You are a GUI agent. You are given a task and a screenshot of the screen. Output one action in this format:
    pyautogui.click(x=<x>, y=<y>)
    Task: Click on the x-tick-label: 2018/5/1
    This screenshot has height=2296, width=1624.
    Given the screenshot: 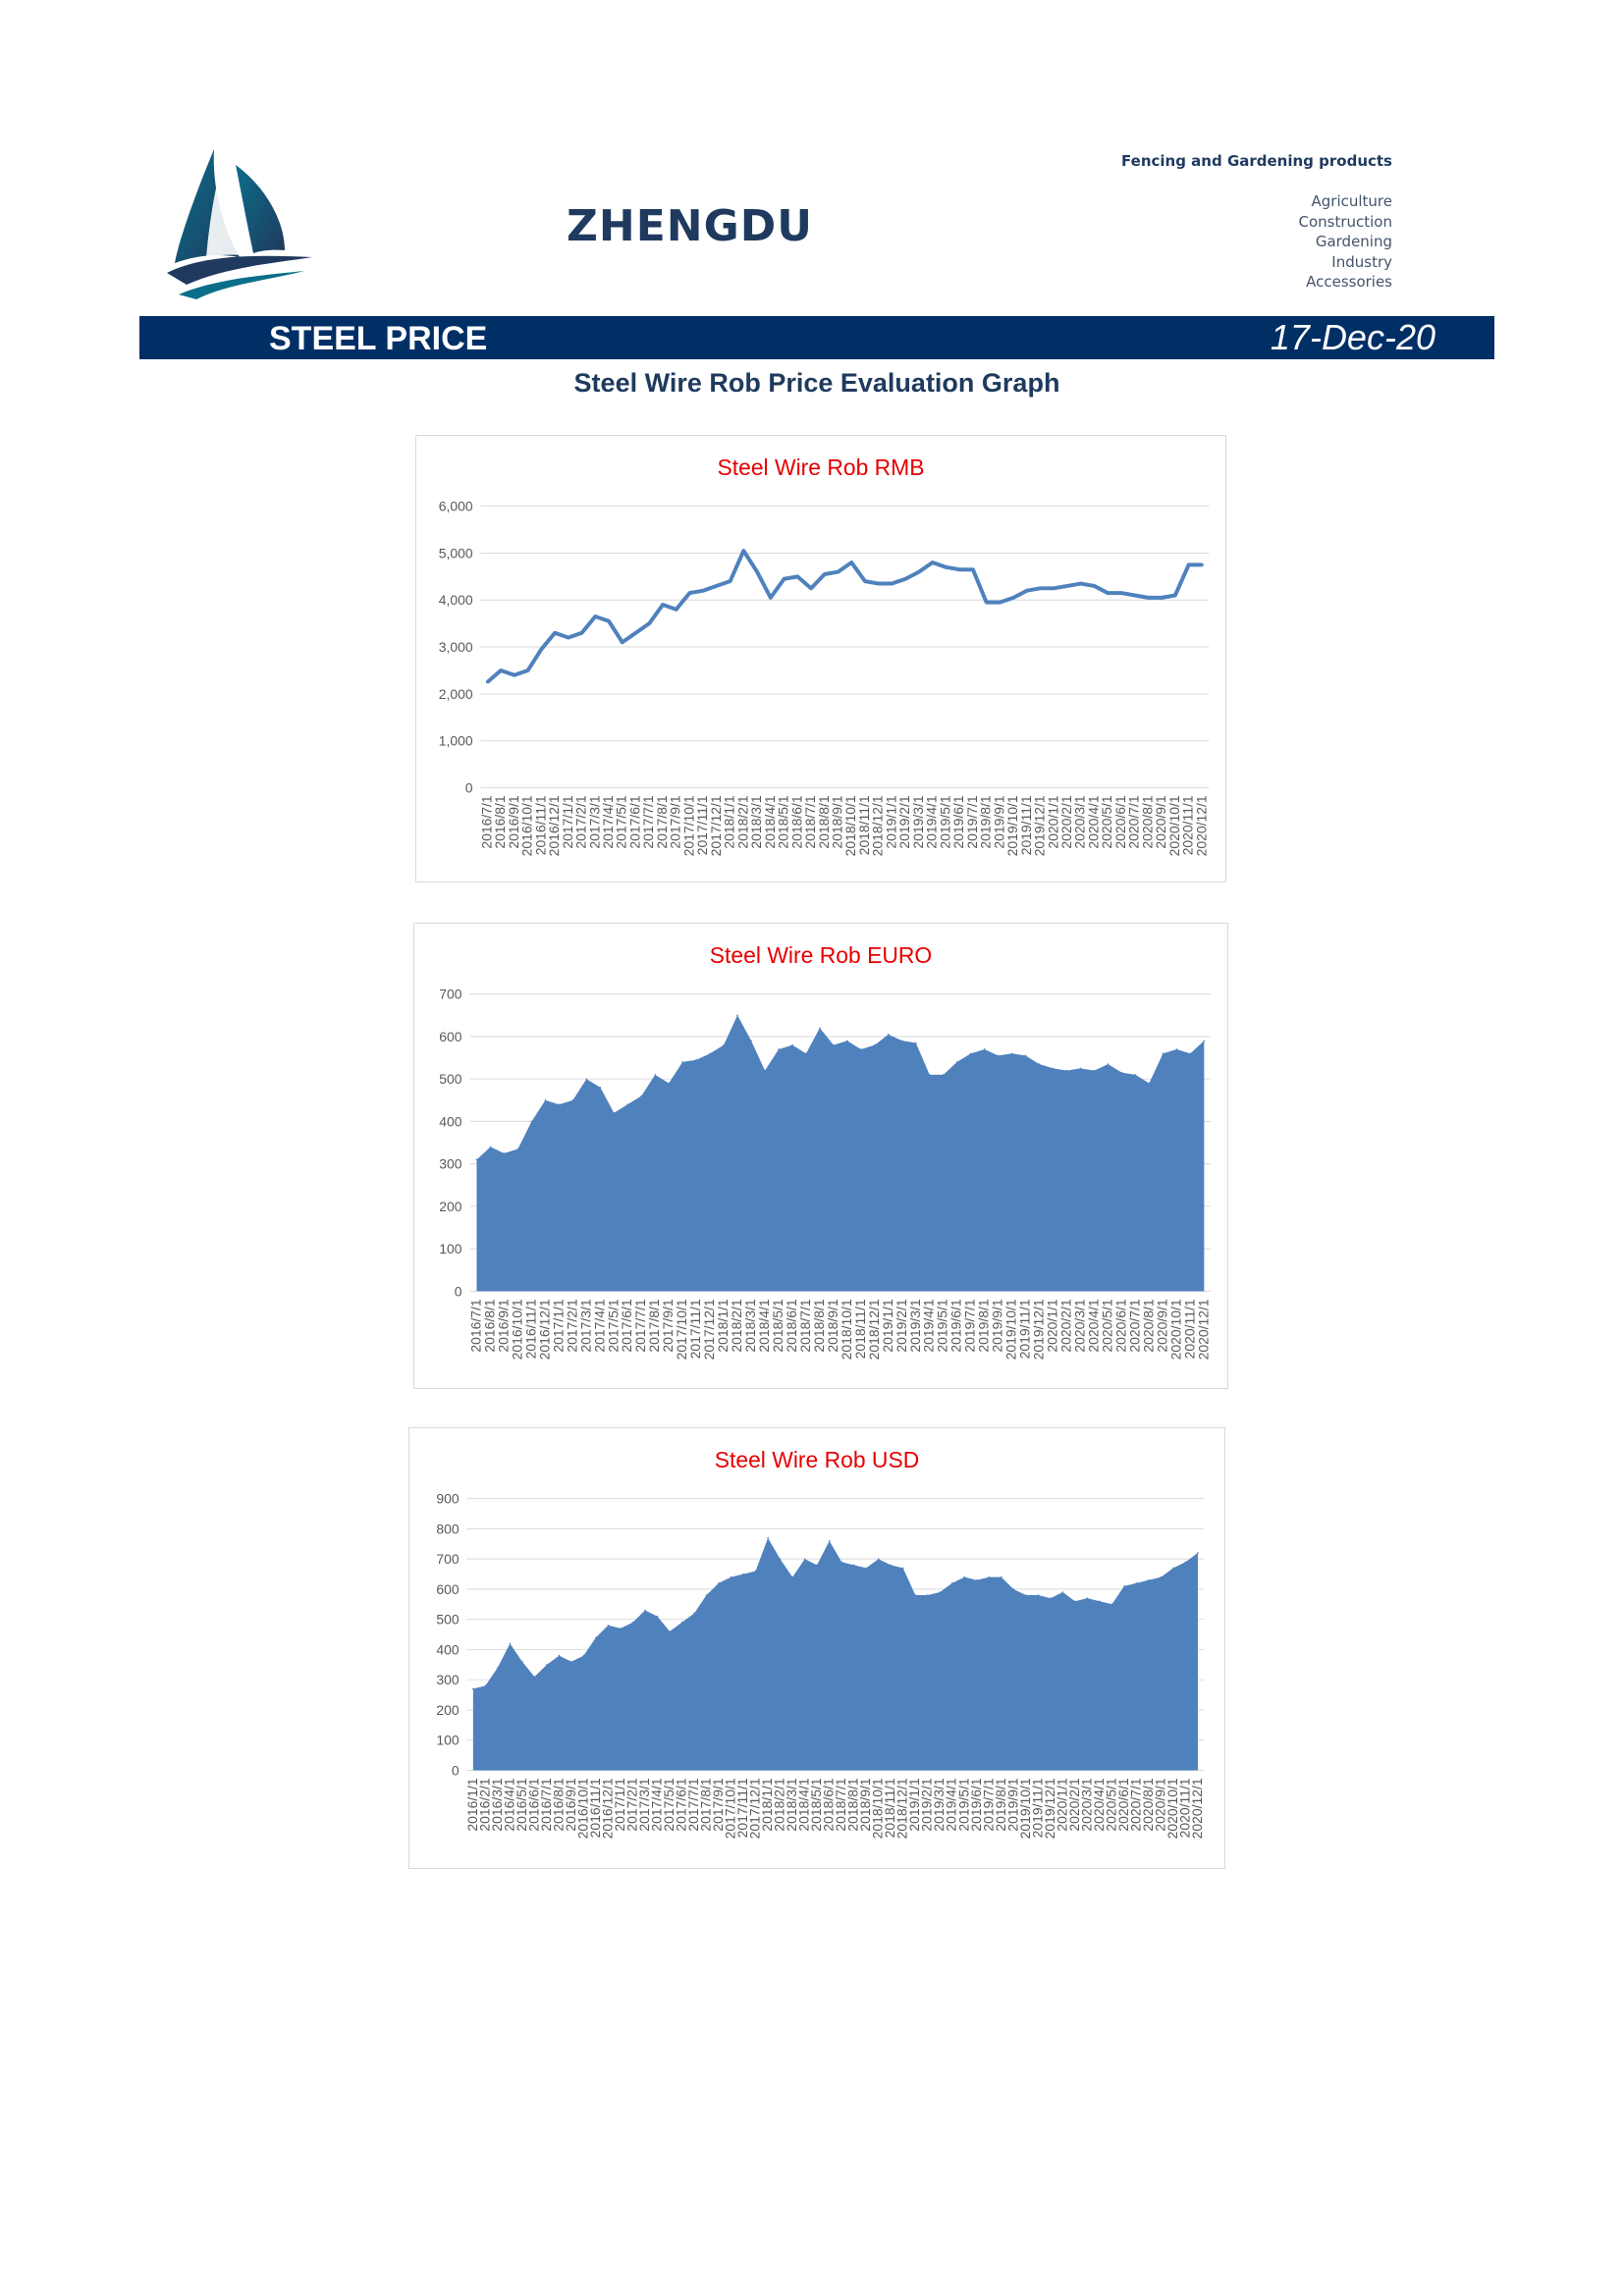 What is the action you would take?
    pyautogui.click(x=783, y=821)
    